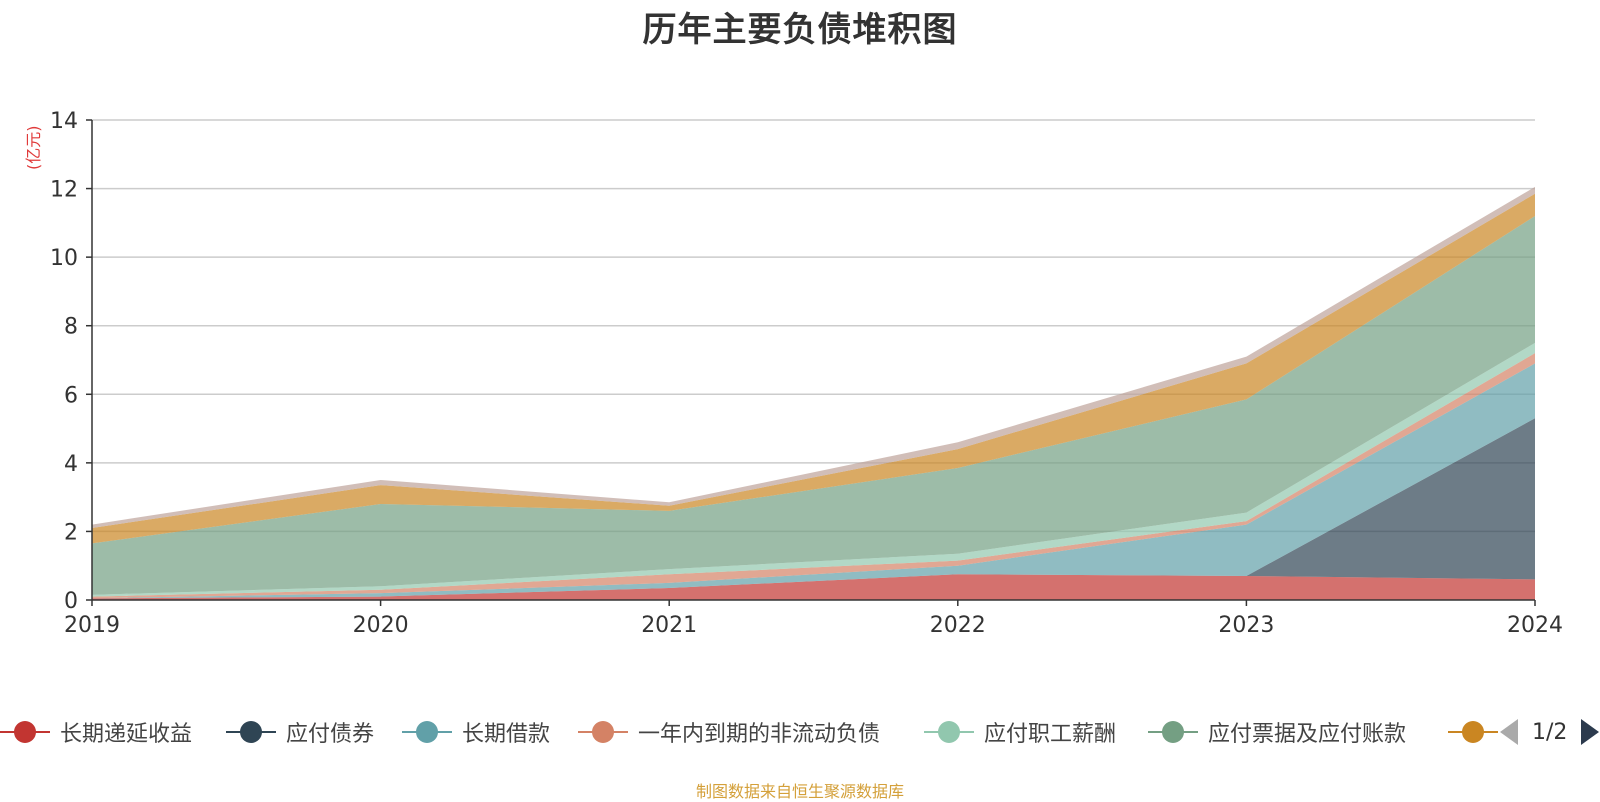 The height and width of the screenshot is (802, 1600). What do you see at coordinates (1509, 732) in the screenshot?
I see `legend-prev-arrow-icon` at bounding box center [1509, 732].